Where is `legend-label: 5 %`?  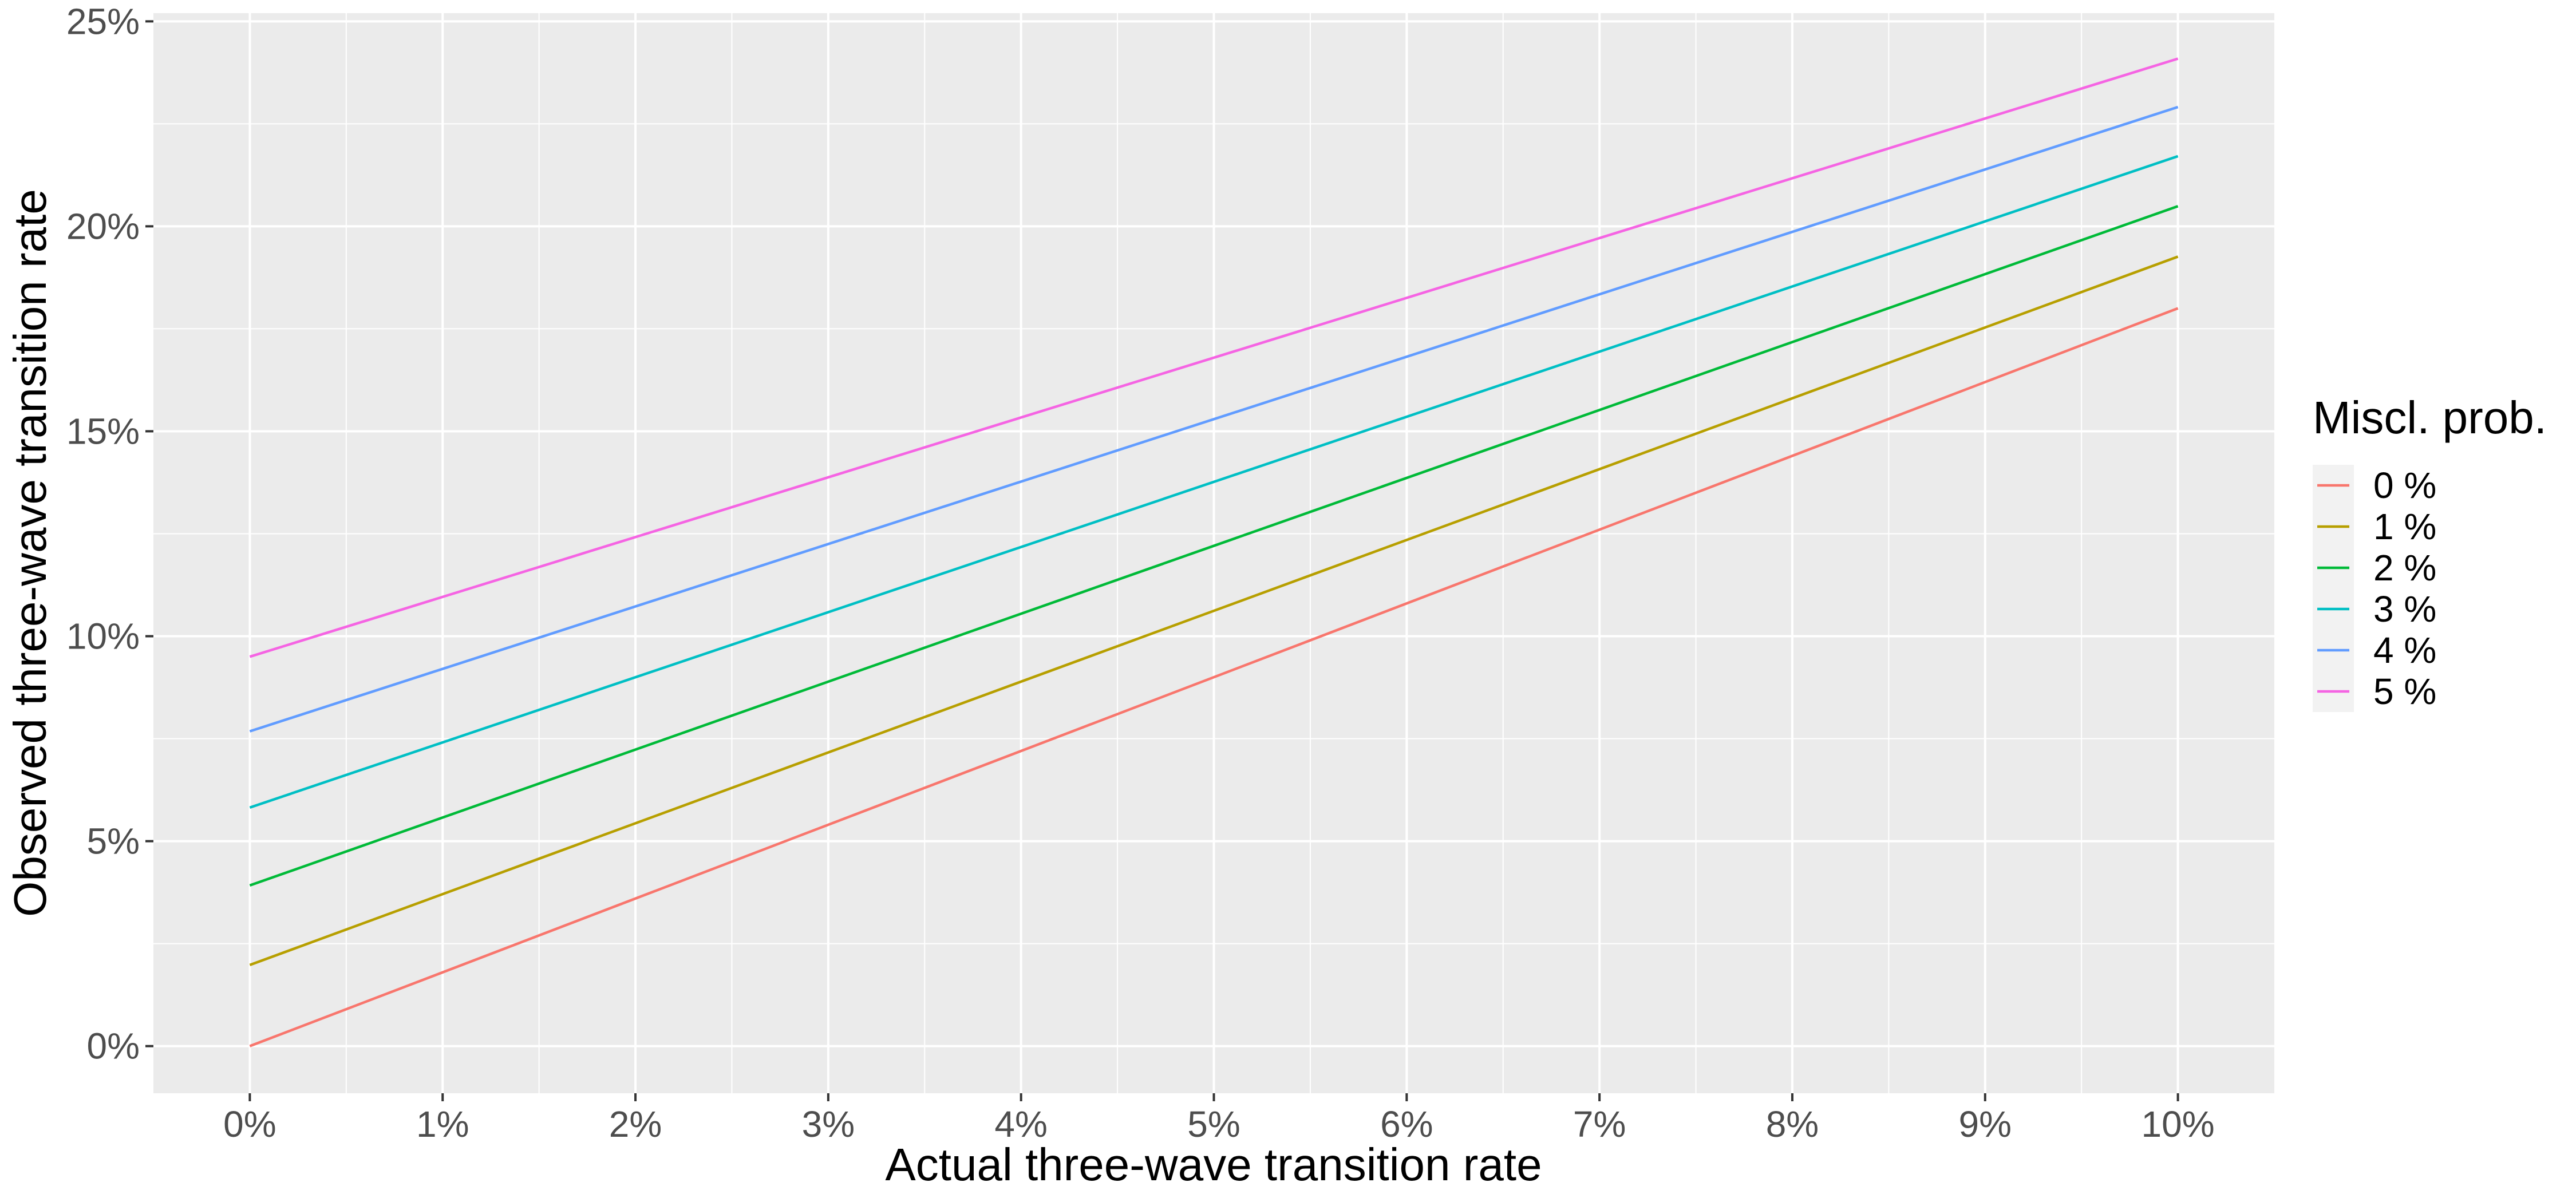 legend-label: 5 % is located at coordinates (2404, 692).